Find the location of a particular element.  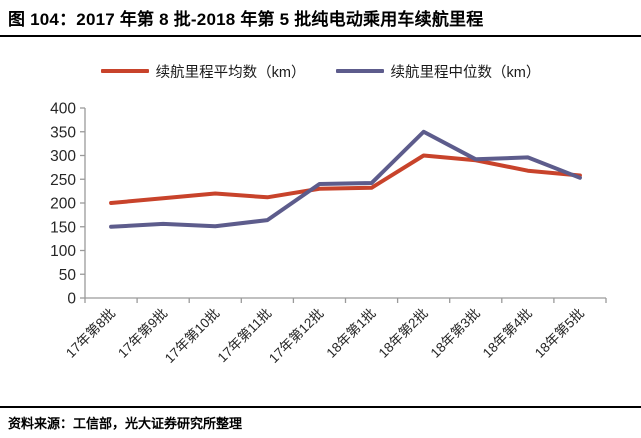

y-tick-label: 0 is located at coordinates (71, 299).